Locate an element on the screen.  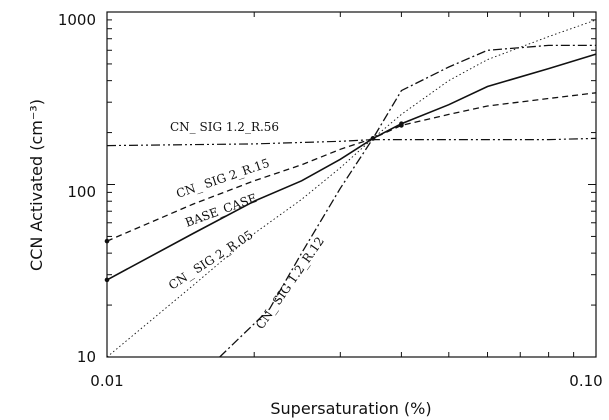
x-tick-label-0.01: 0.01 is located at coordinates (106, 381).